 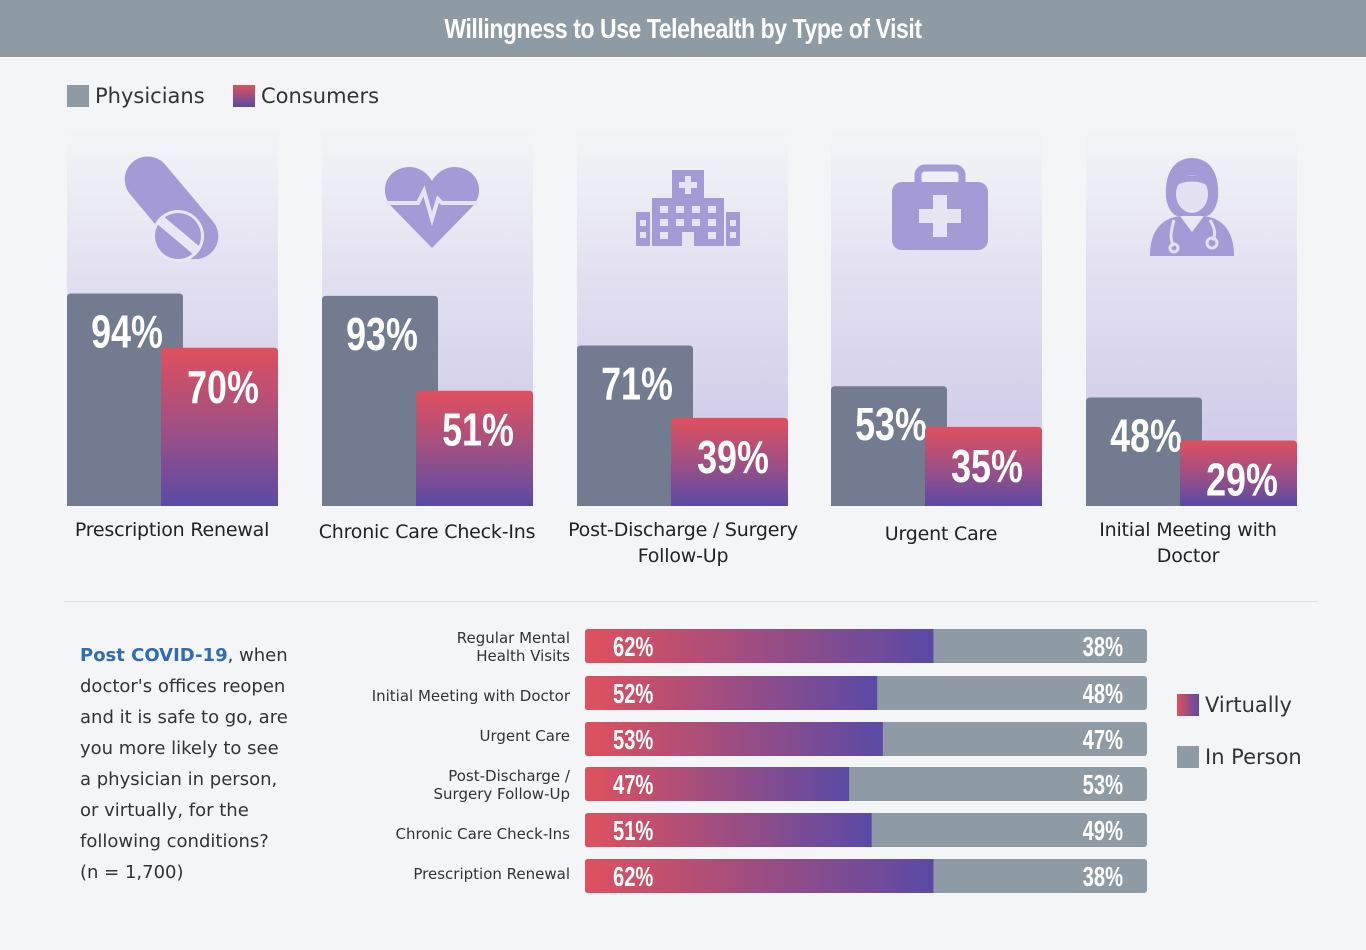 I want to click on bar-consumers-chronic-care-check-ins, so click(x=474, y=448).